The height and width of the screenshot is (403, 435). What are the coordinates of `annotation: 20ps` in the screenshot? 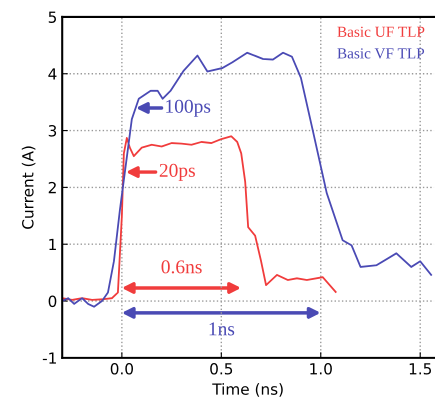 It's located at (177, 172).